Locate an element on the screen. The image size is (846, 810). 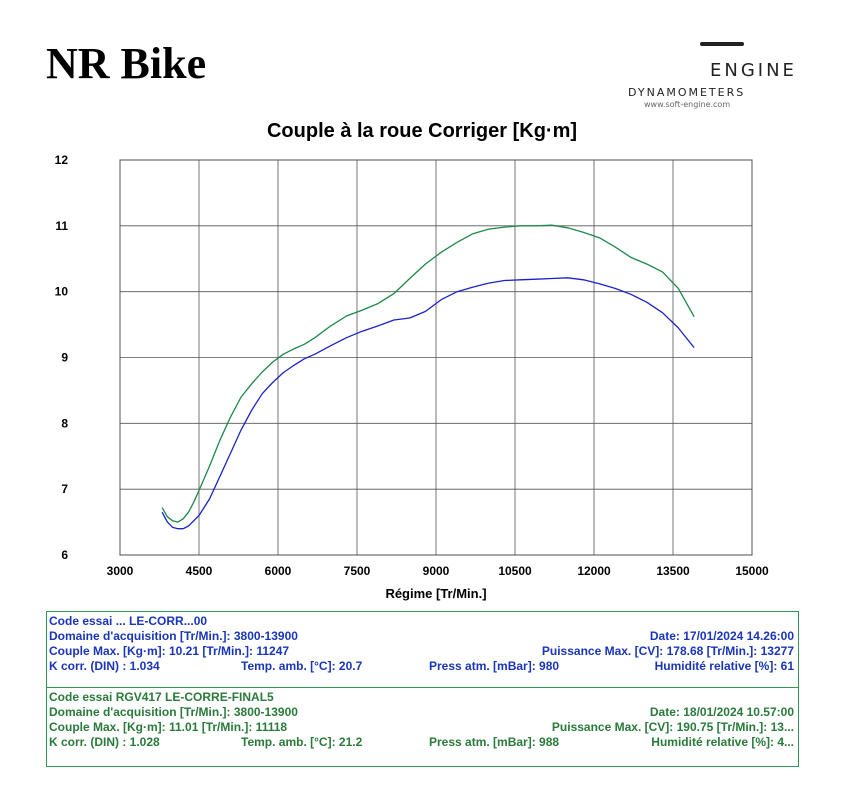
logo-word: ENGINE is located at coordinates (753, 70).